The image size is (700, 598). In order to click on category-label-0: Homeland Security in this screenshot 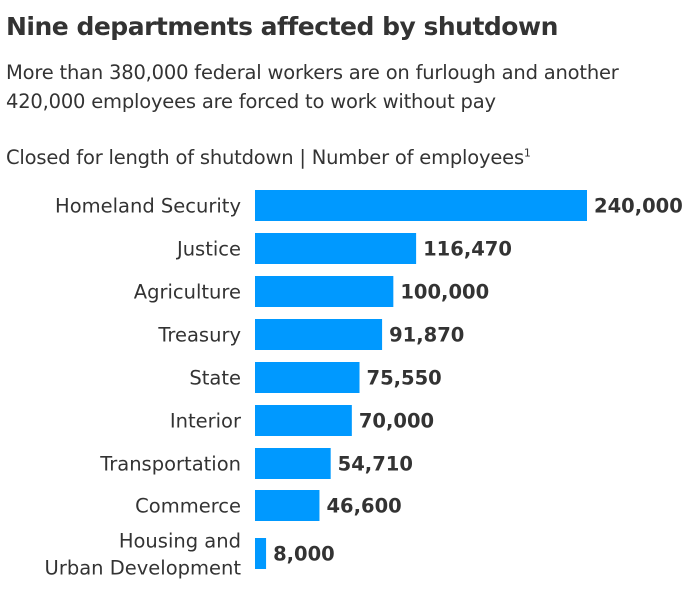, I will do `click(148, 206)`.